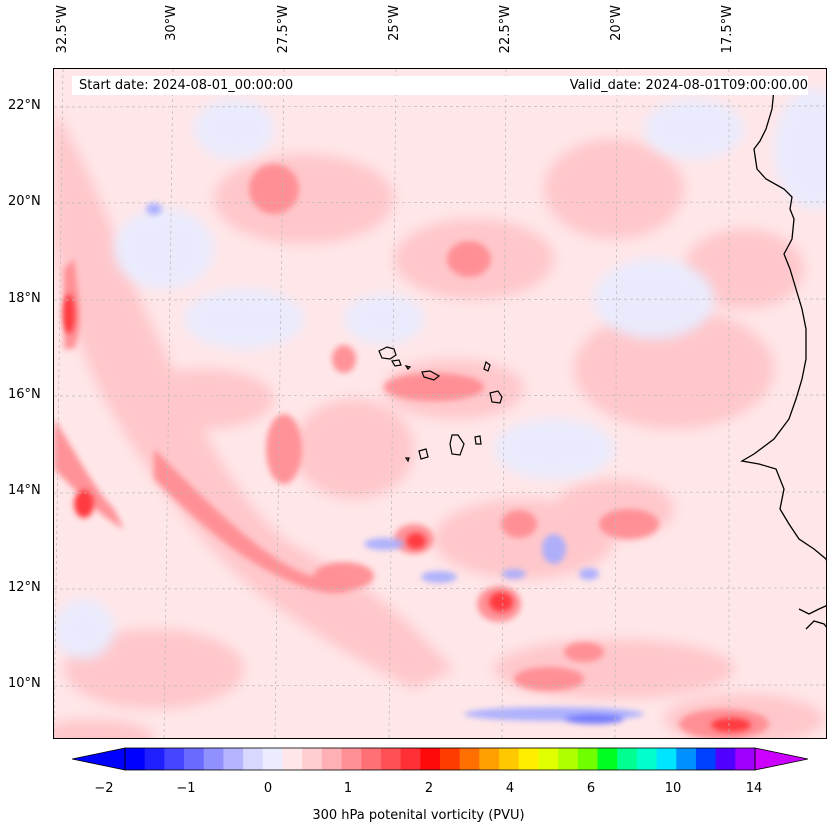  Describe the element at coordinates (394, 23) in the screenshot. I see `longitude-label: 25°W` at that location.